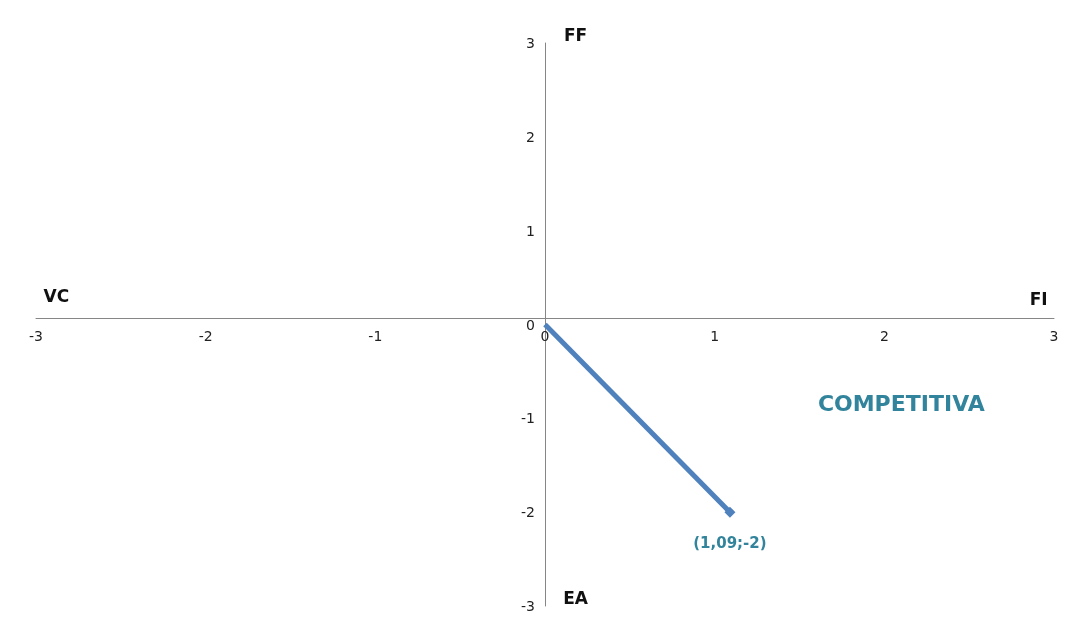  Describe the element at coordinates (528, 512) in the screenshot. I see `y-tick-label: -2` at that location.